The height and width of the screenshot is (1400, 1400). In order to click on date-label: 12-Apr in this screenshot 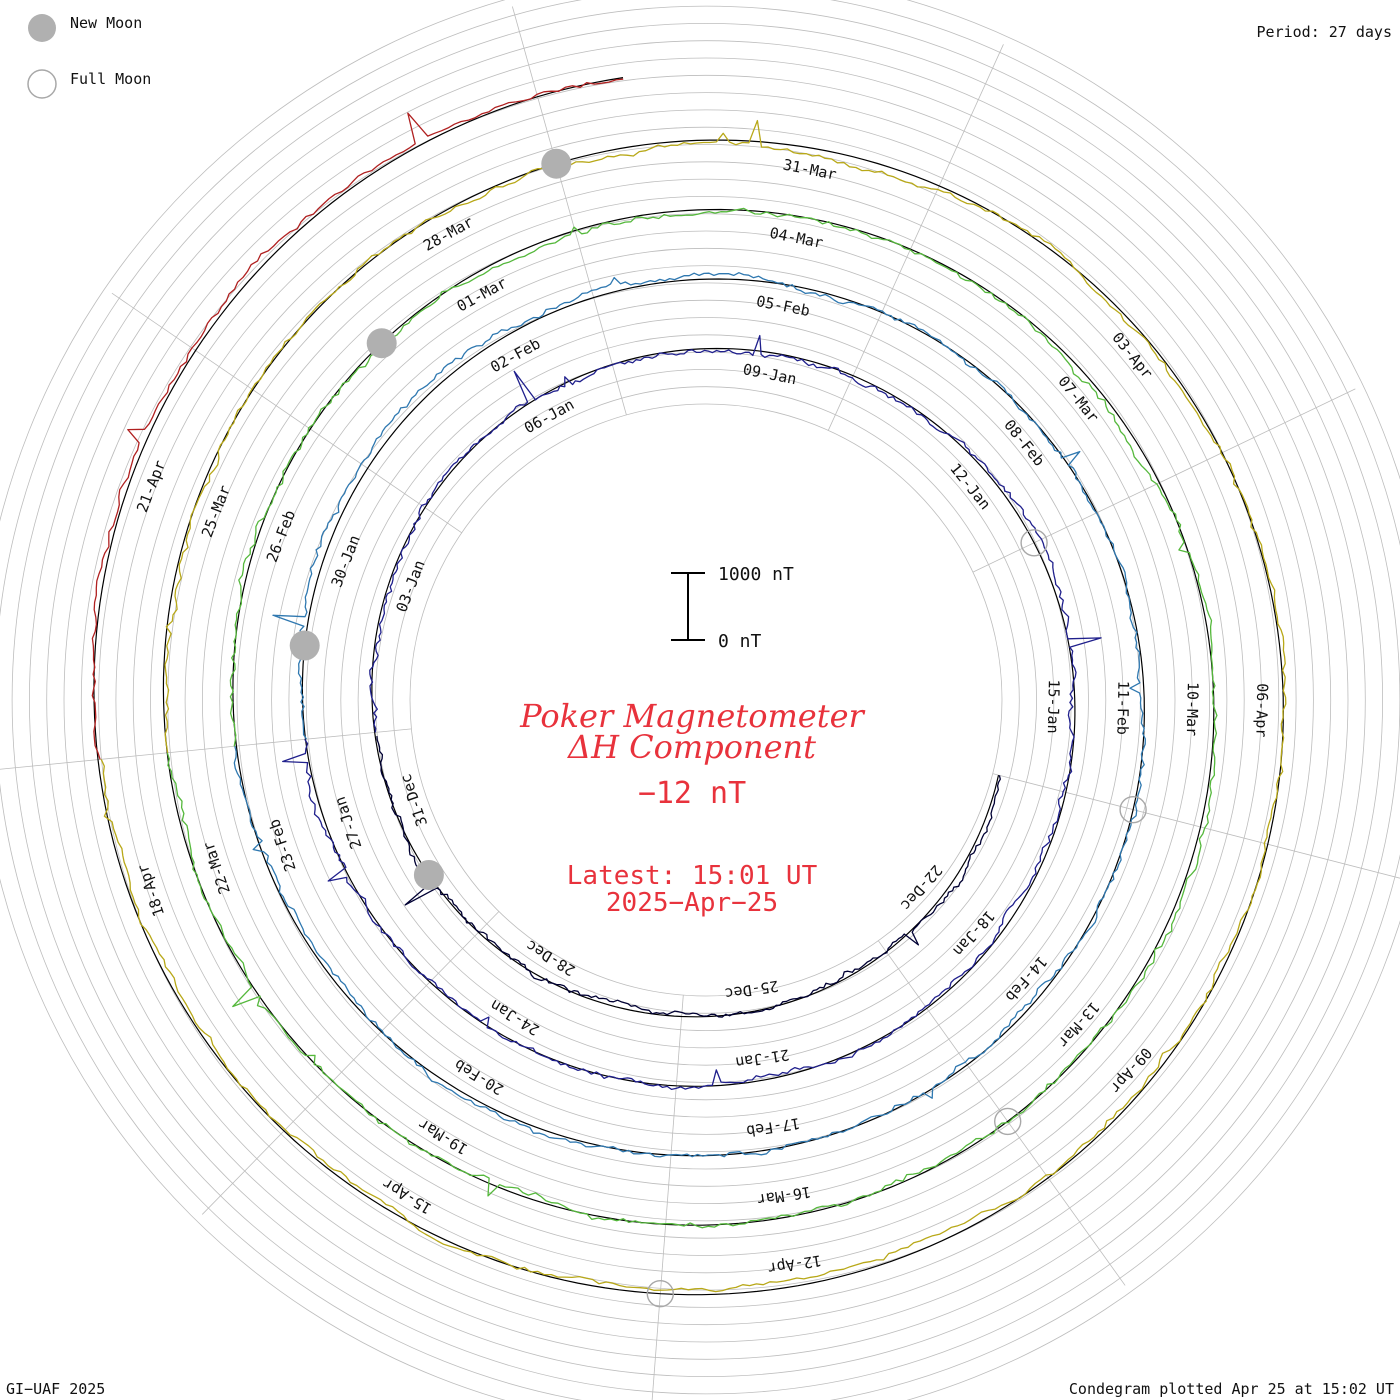, I will do `click(795, 1264)`.